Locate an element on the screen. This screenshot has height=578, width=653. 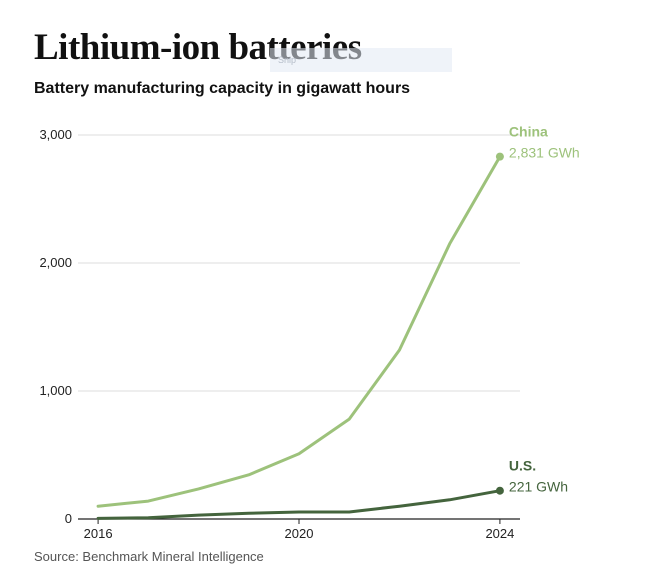
snip-overlay-text: Snip is located at coordinates (287, 60).